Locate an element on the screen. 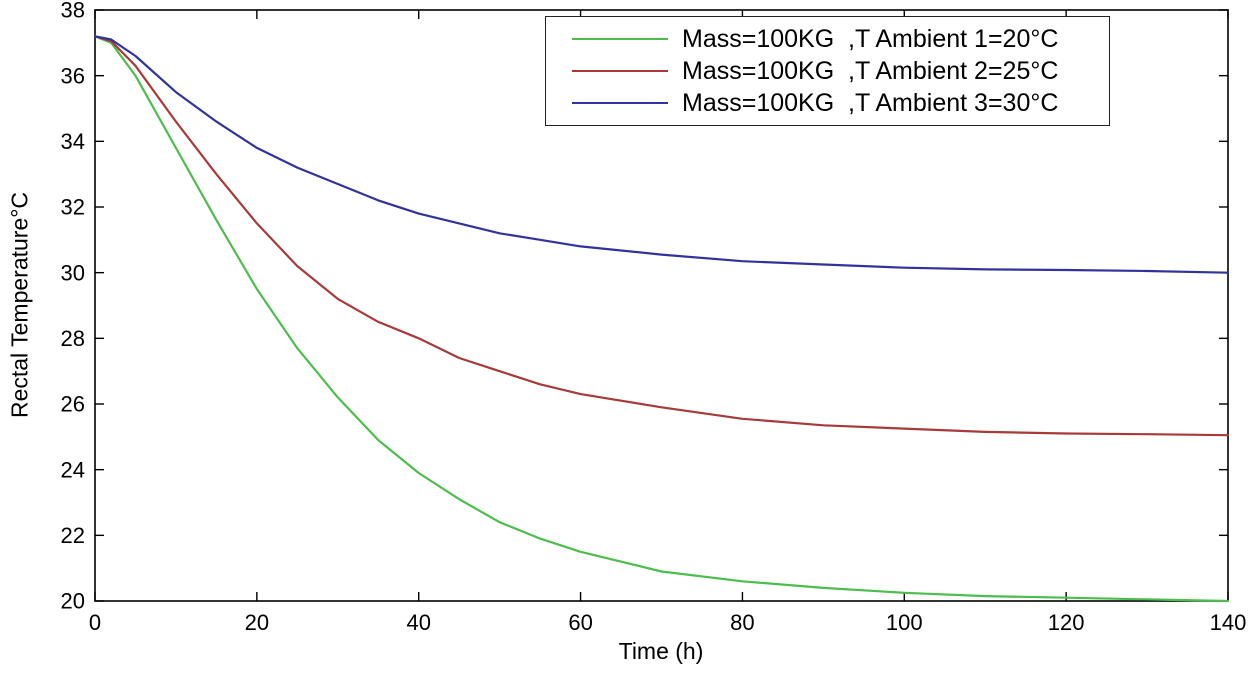 This screenshot has height=674, width=1255. y-tick-label: 32 is located at coordinates (73, 207).